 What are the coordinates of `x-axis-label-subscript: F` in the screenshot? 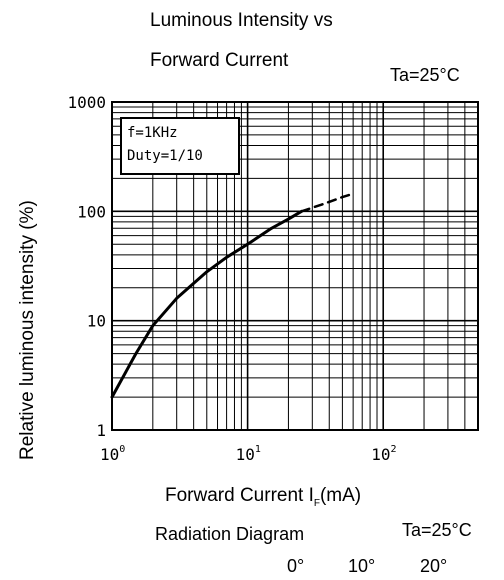 It's located at (316, 503).